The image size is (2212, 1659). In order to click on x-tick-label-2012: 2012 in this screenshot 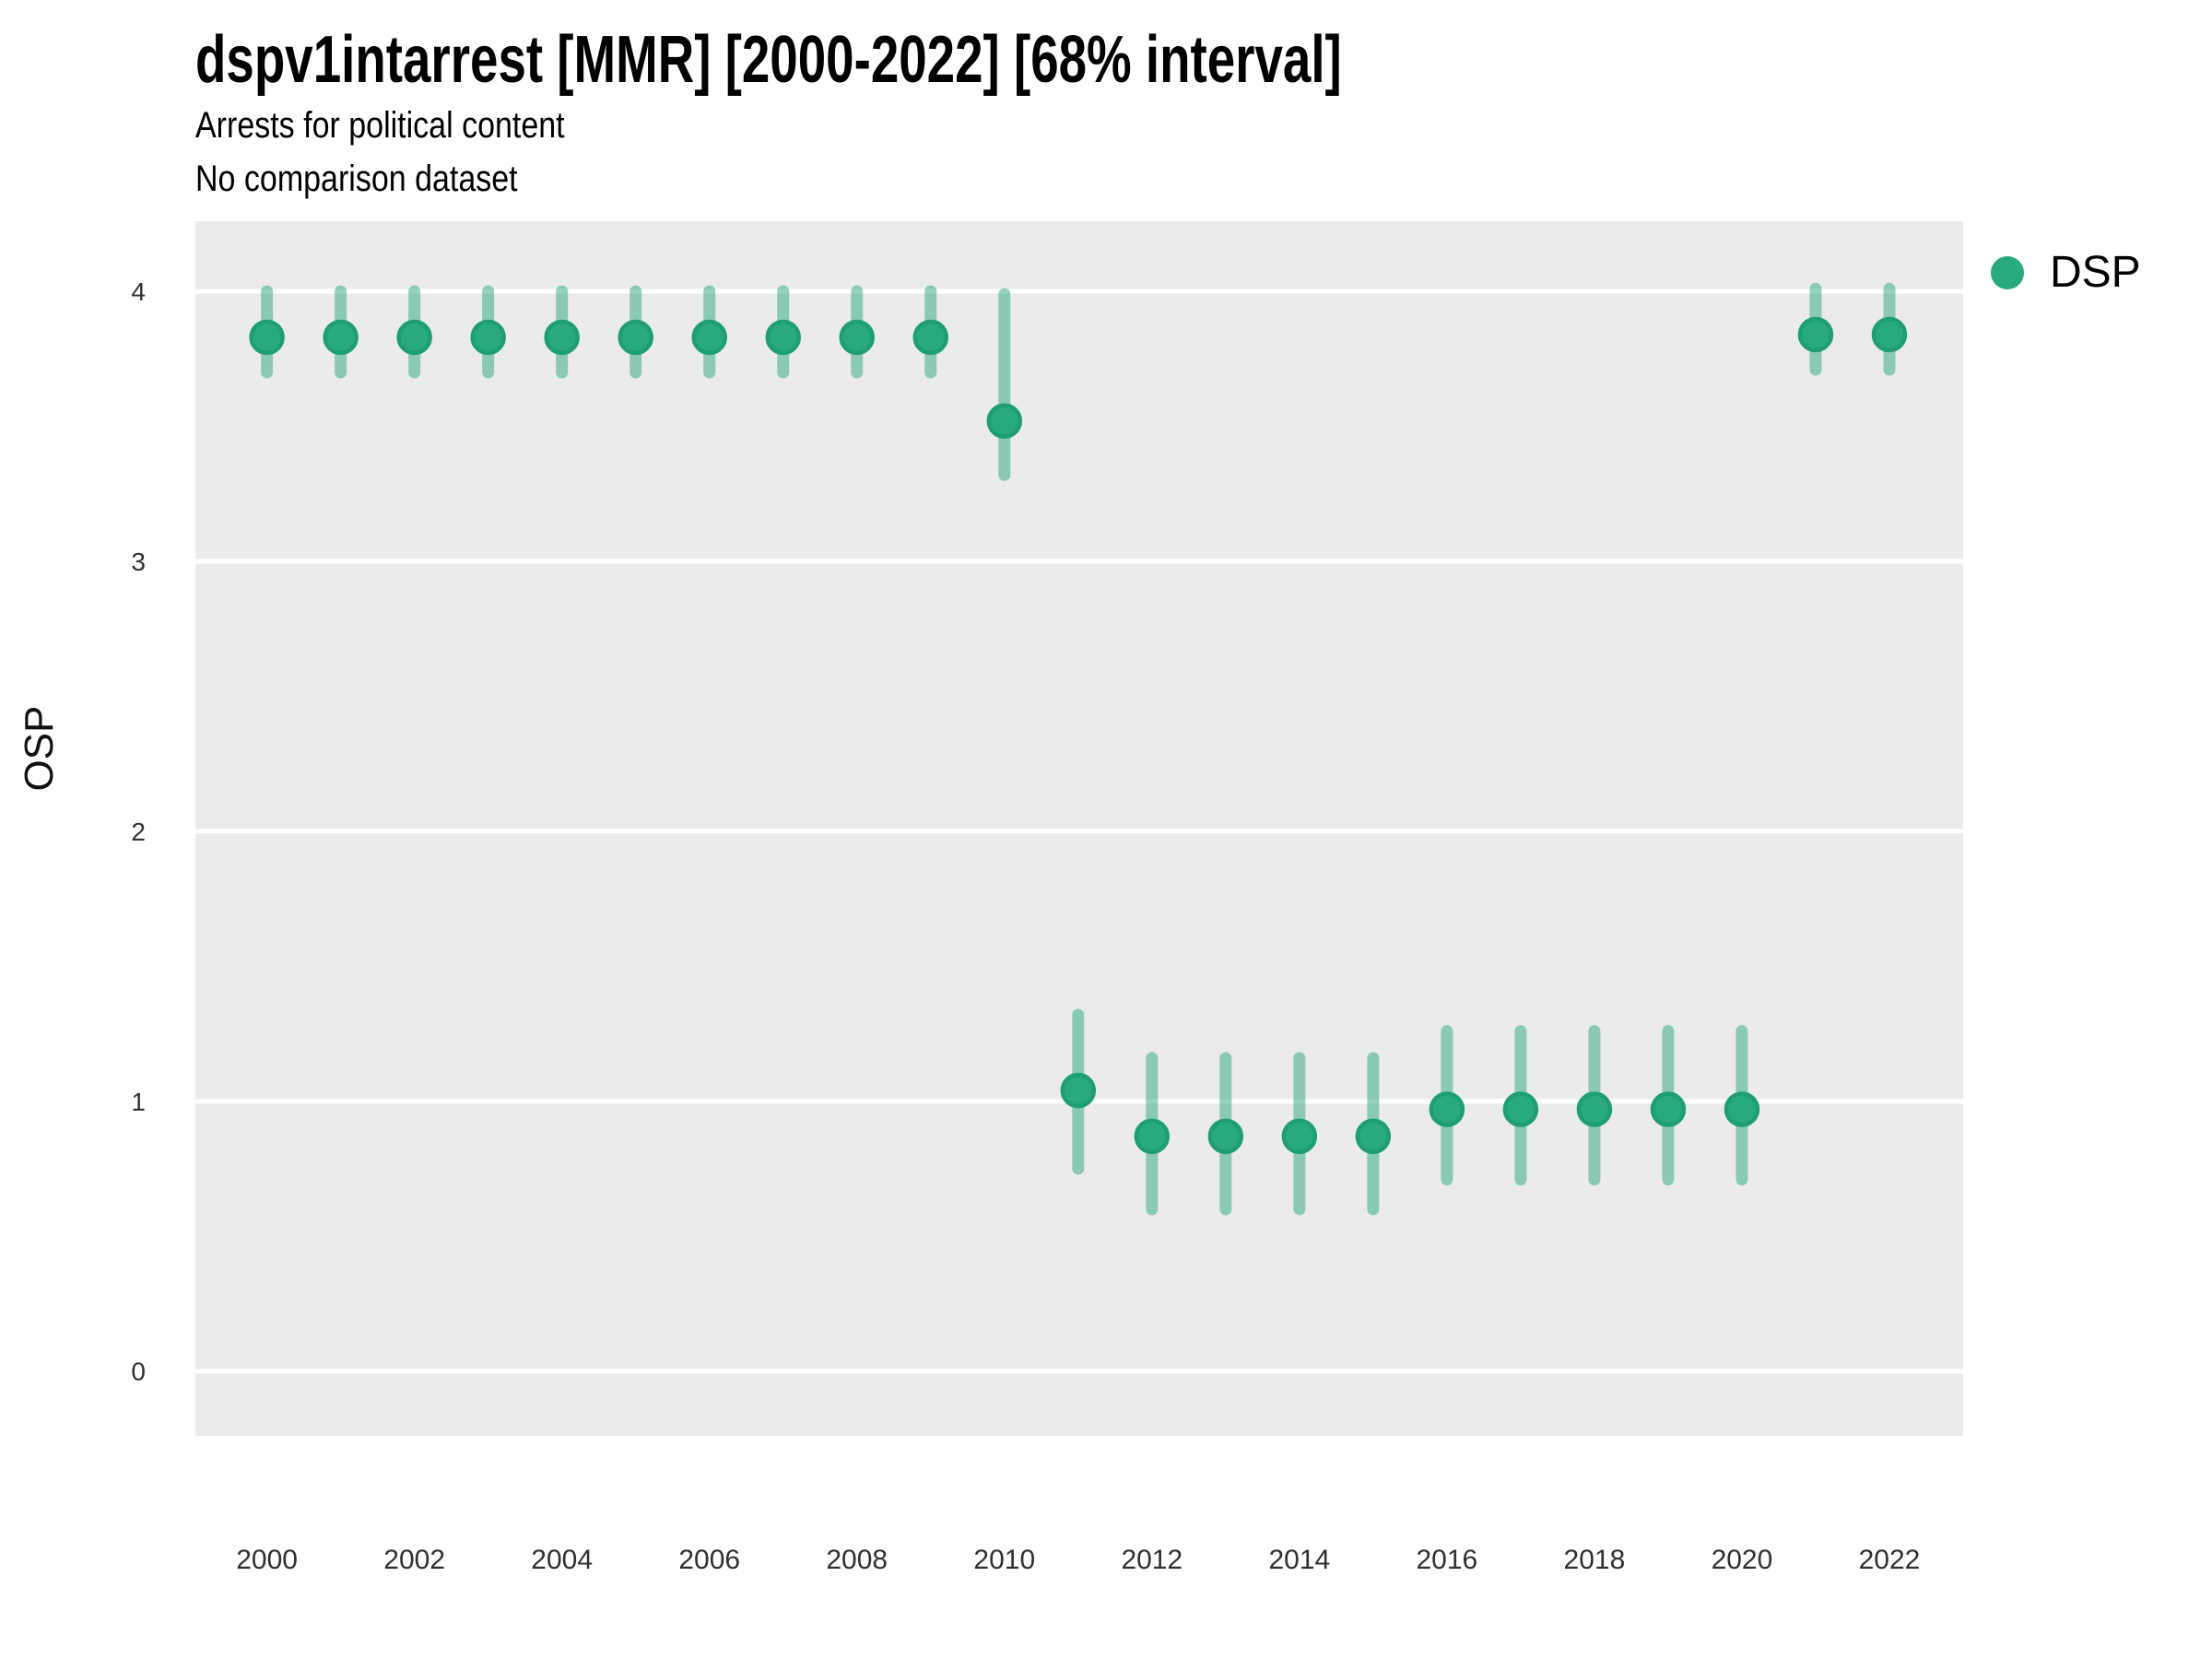, I will do `click(1151, 1560)`.